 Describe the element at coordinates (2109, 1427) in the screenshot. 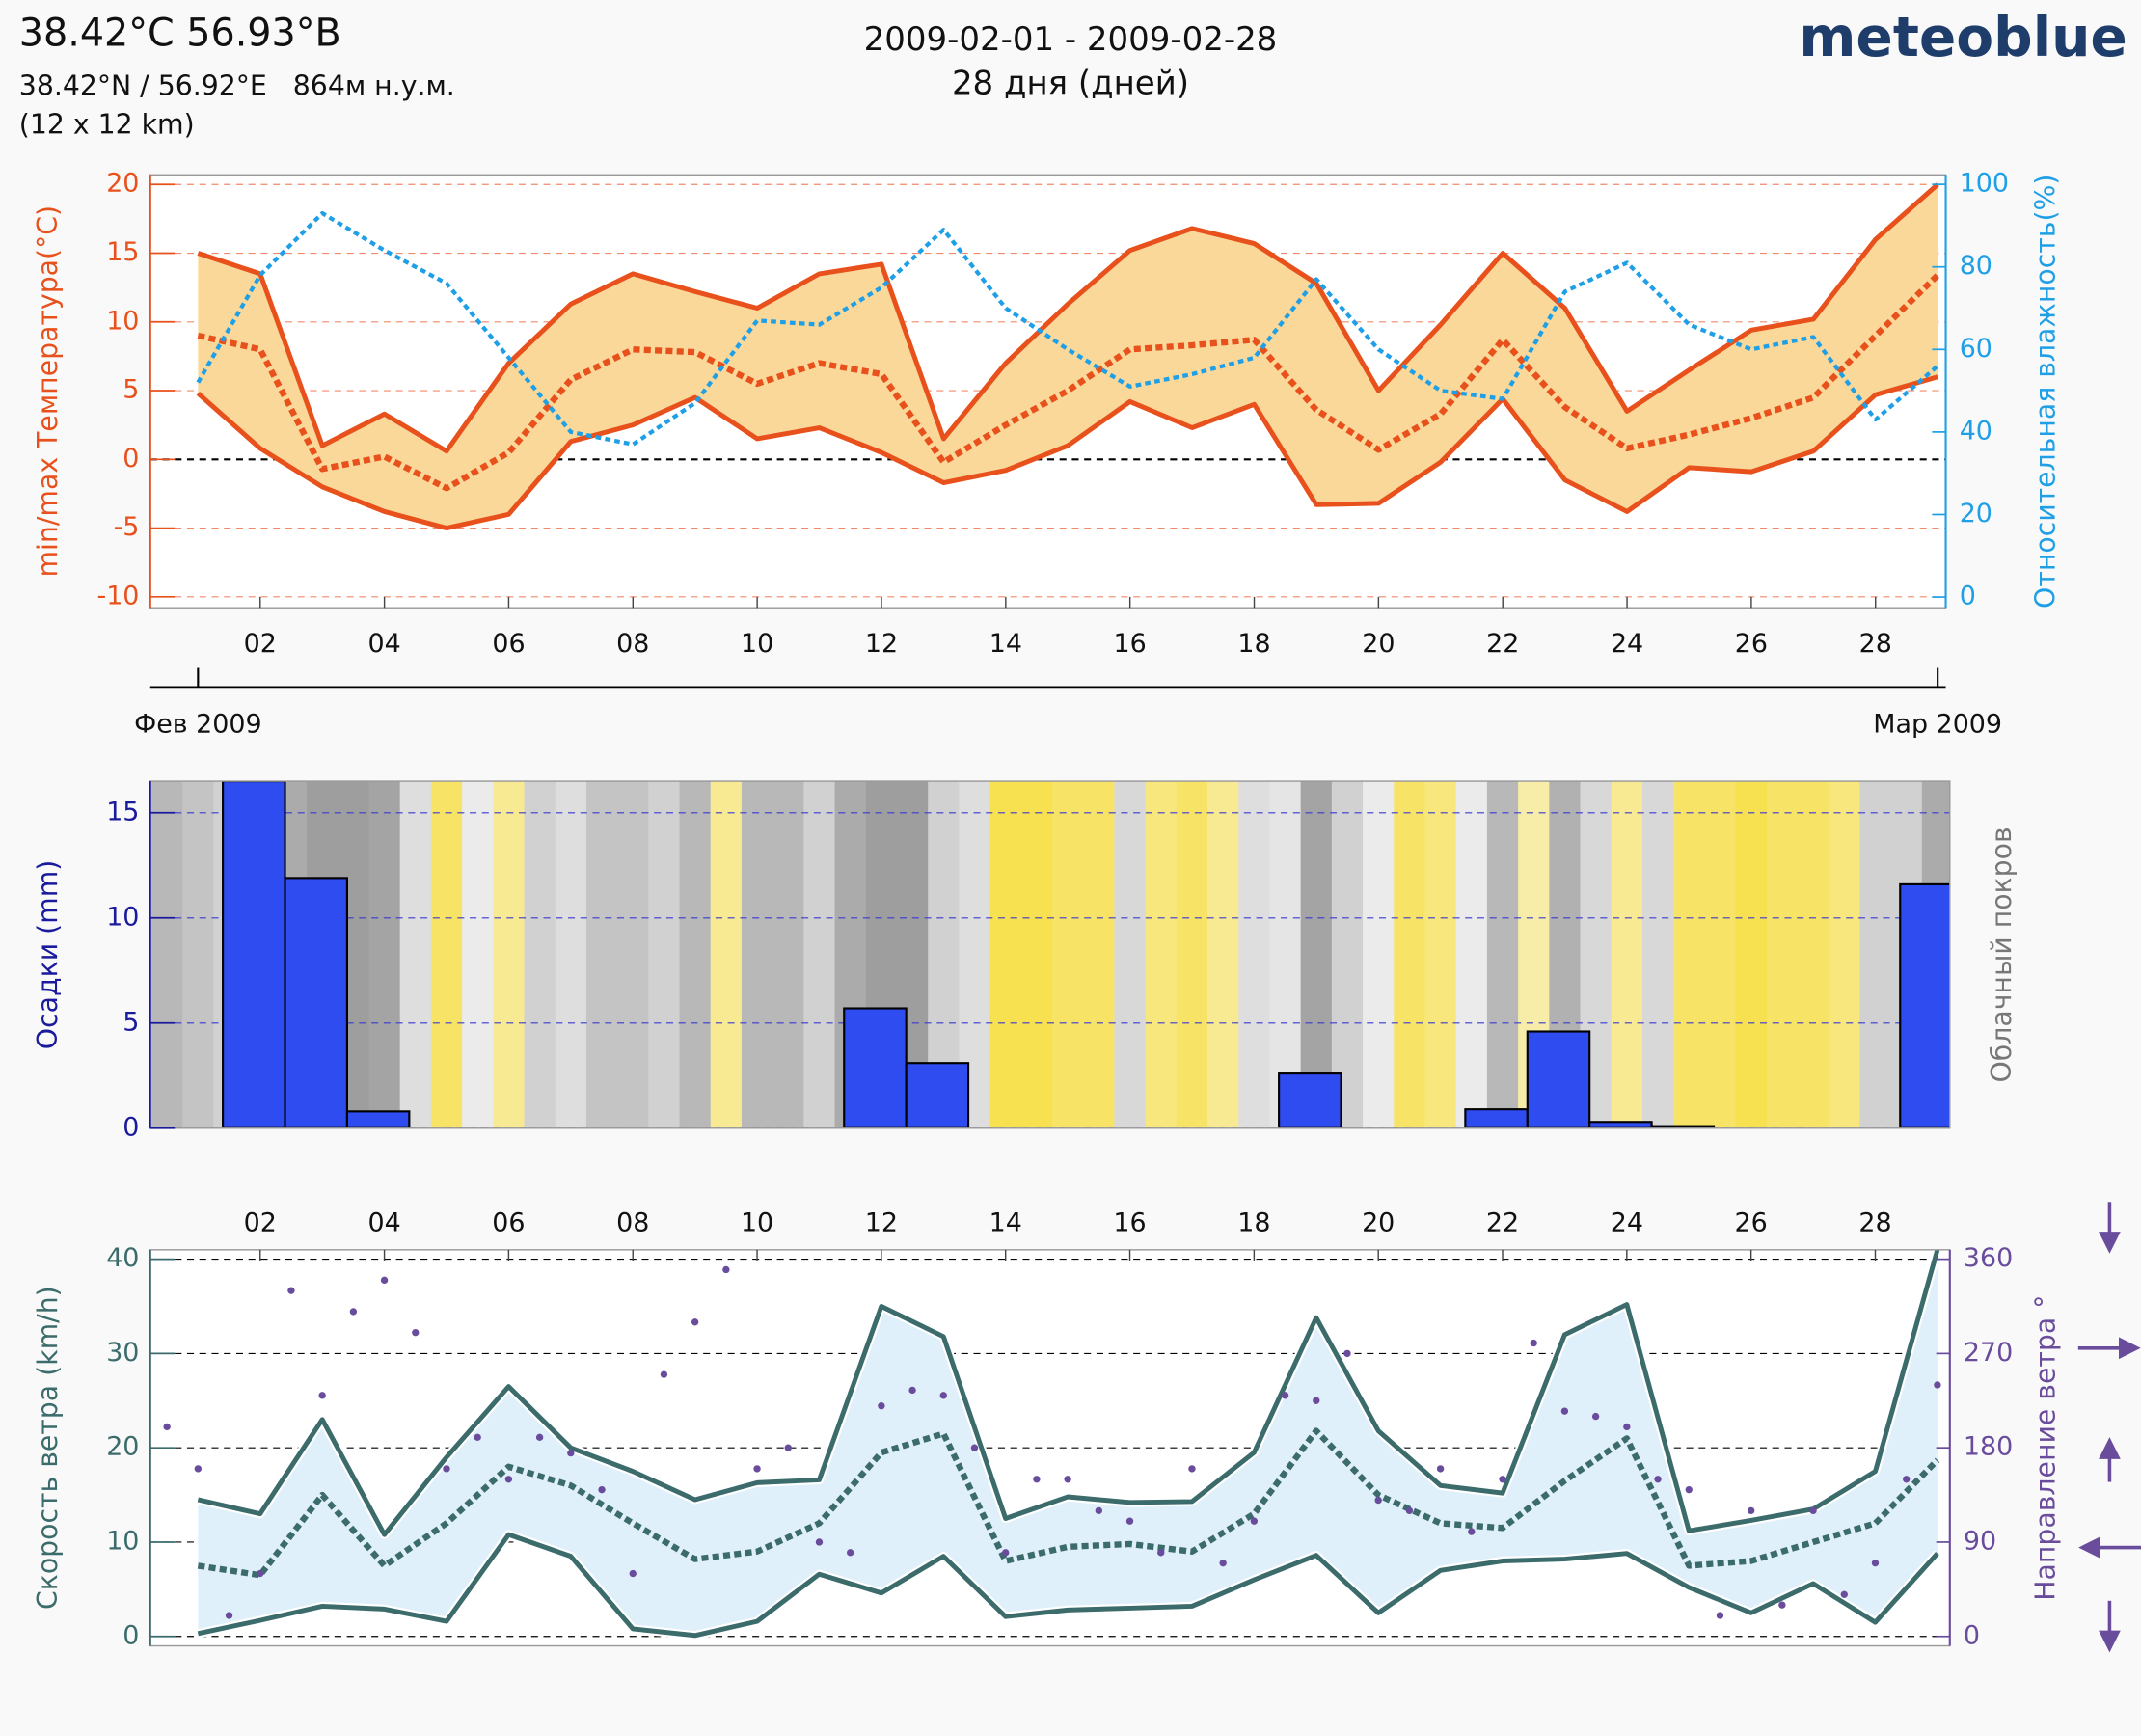

I see `wind-arrows` at that location.